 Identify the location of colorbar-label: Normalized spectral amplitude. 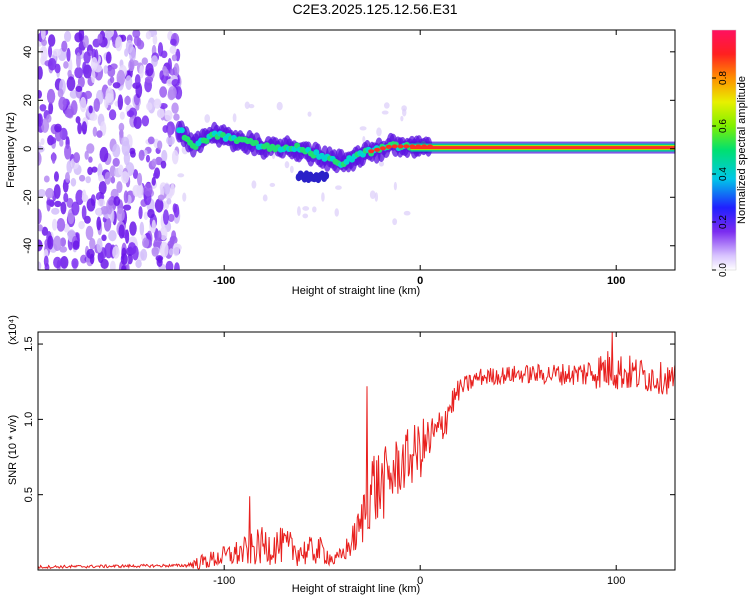
(742, 150).